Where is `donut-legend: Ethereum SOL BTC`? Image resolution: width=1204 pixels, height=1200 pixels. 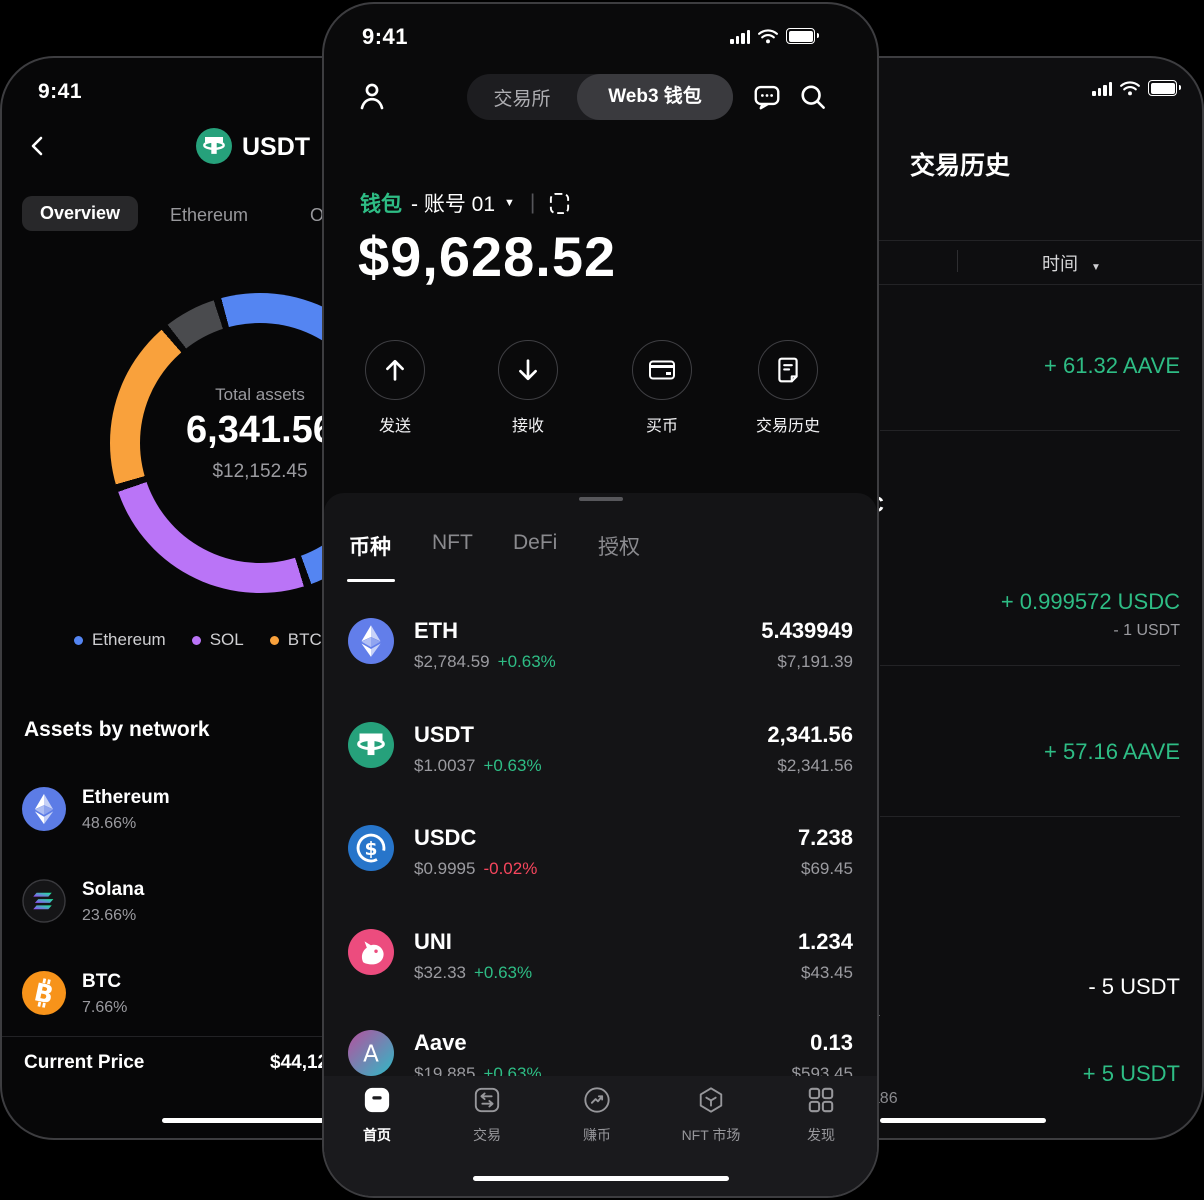 donut-legend: Ethereum SOL BTC is located at coordinates (198, 640).